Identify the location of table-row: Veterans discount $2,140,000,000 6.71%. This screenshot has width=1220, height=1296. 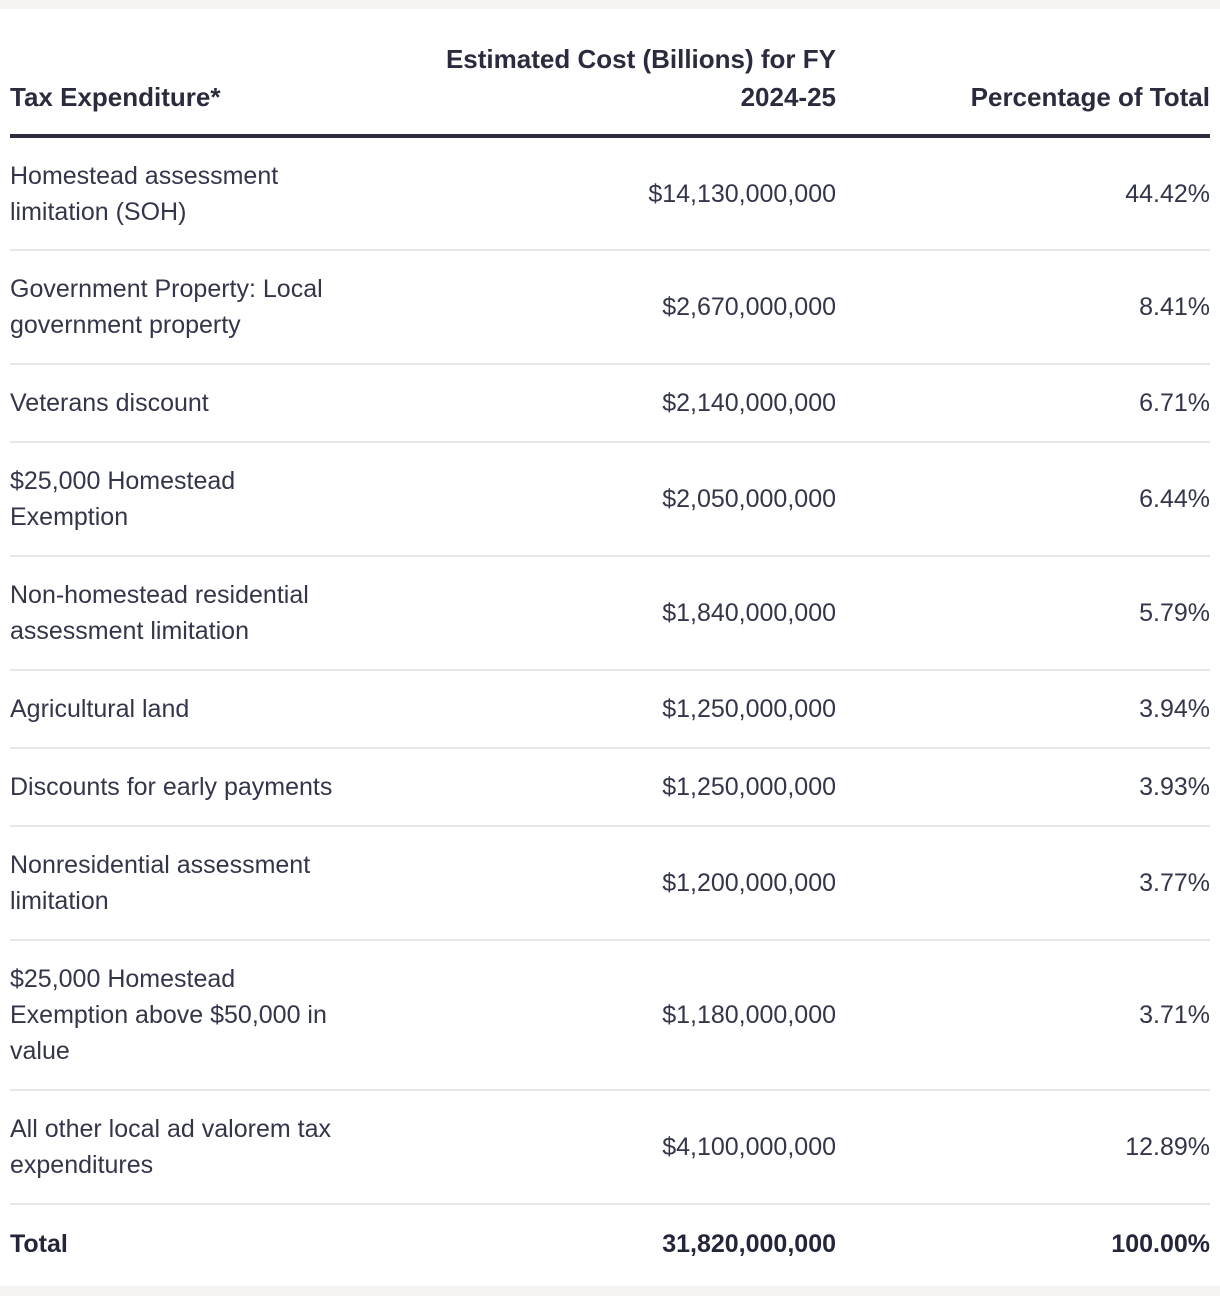
(610, 403).